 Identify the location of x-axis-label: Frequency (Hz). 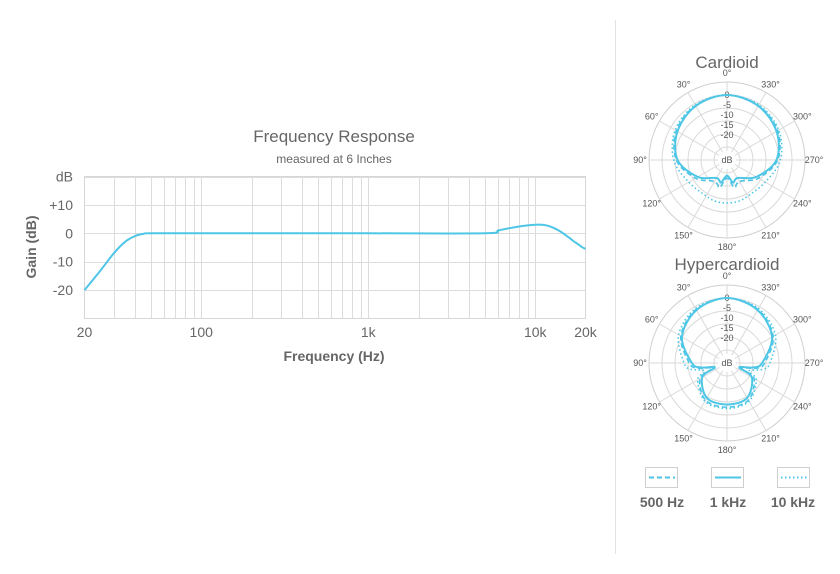
(333, 356).